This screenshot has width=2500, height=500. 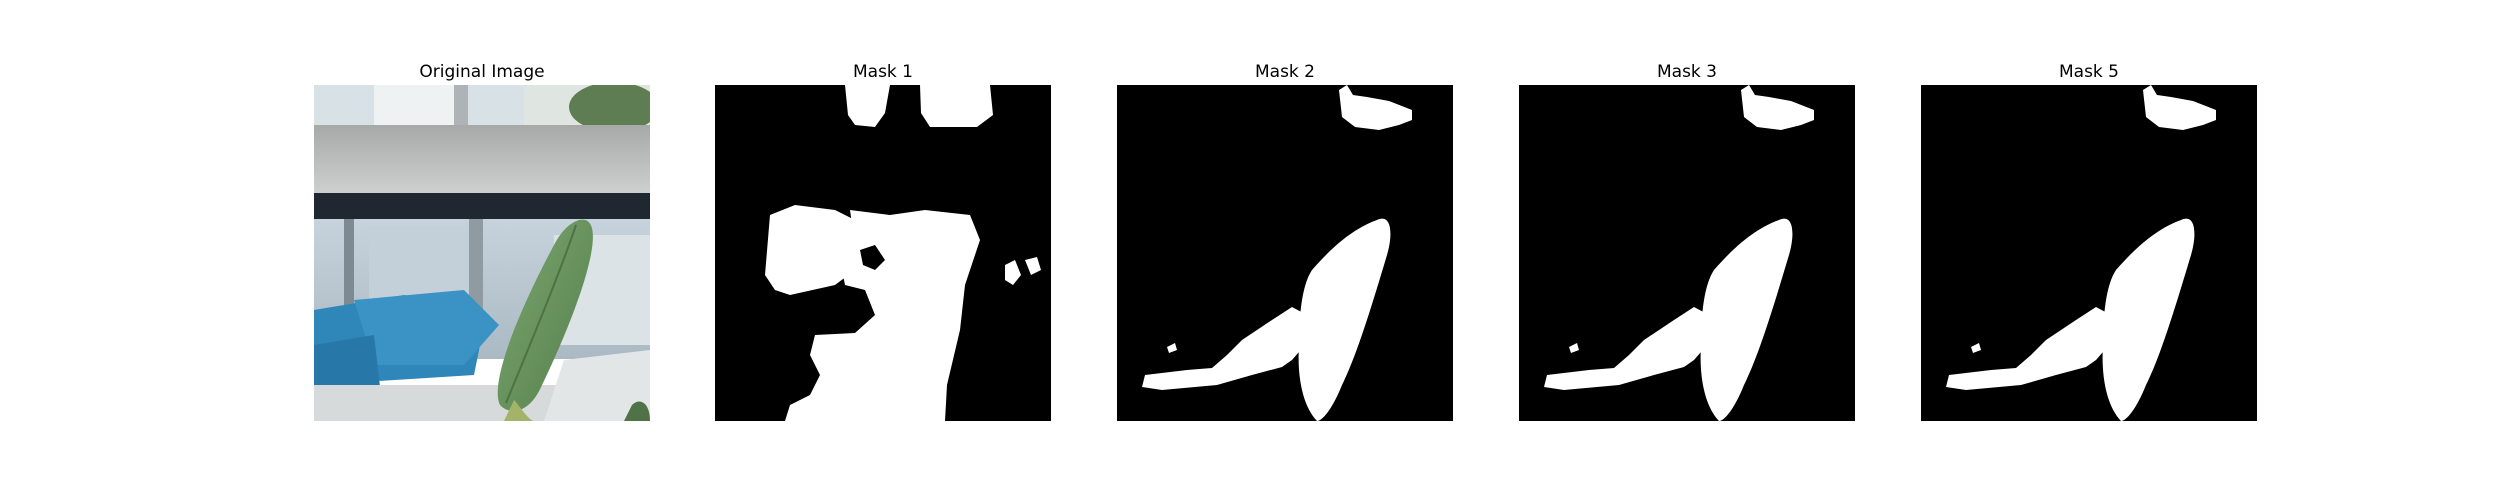 I want to click on panel-mask-2: Mask 2, so click(x=1285, y=240).